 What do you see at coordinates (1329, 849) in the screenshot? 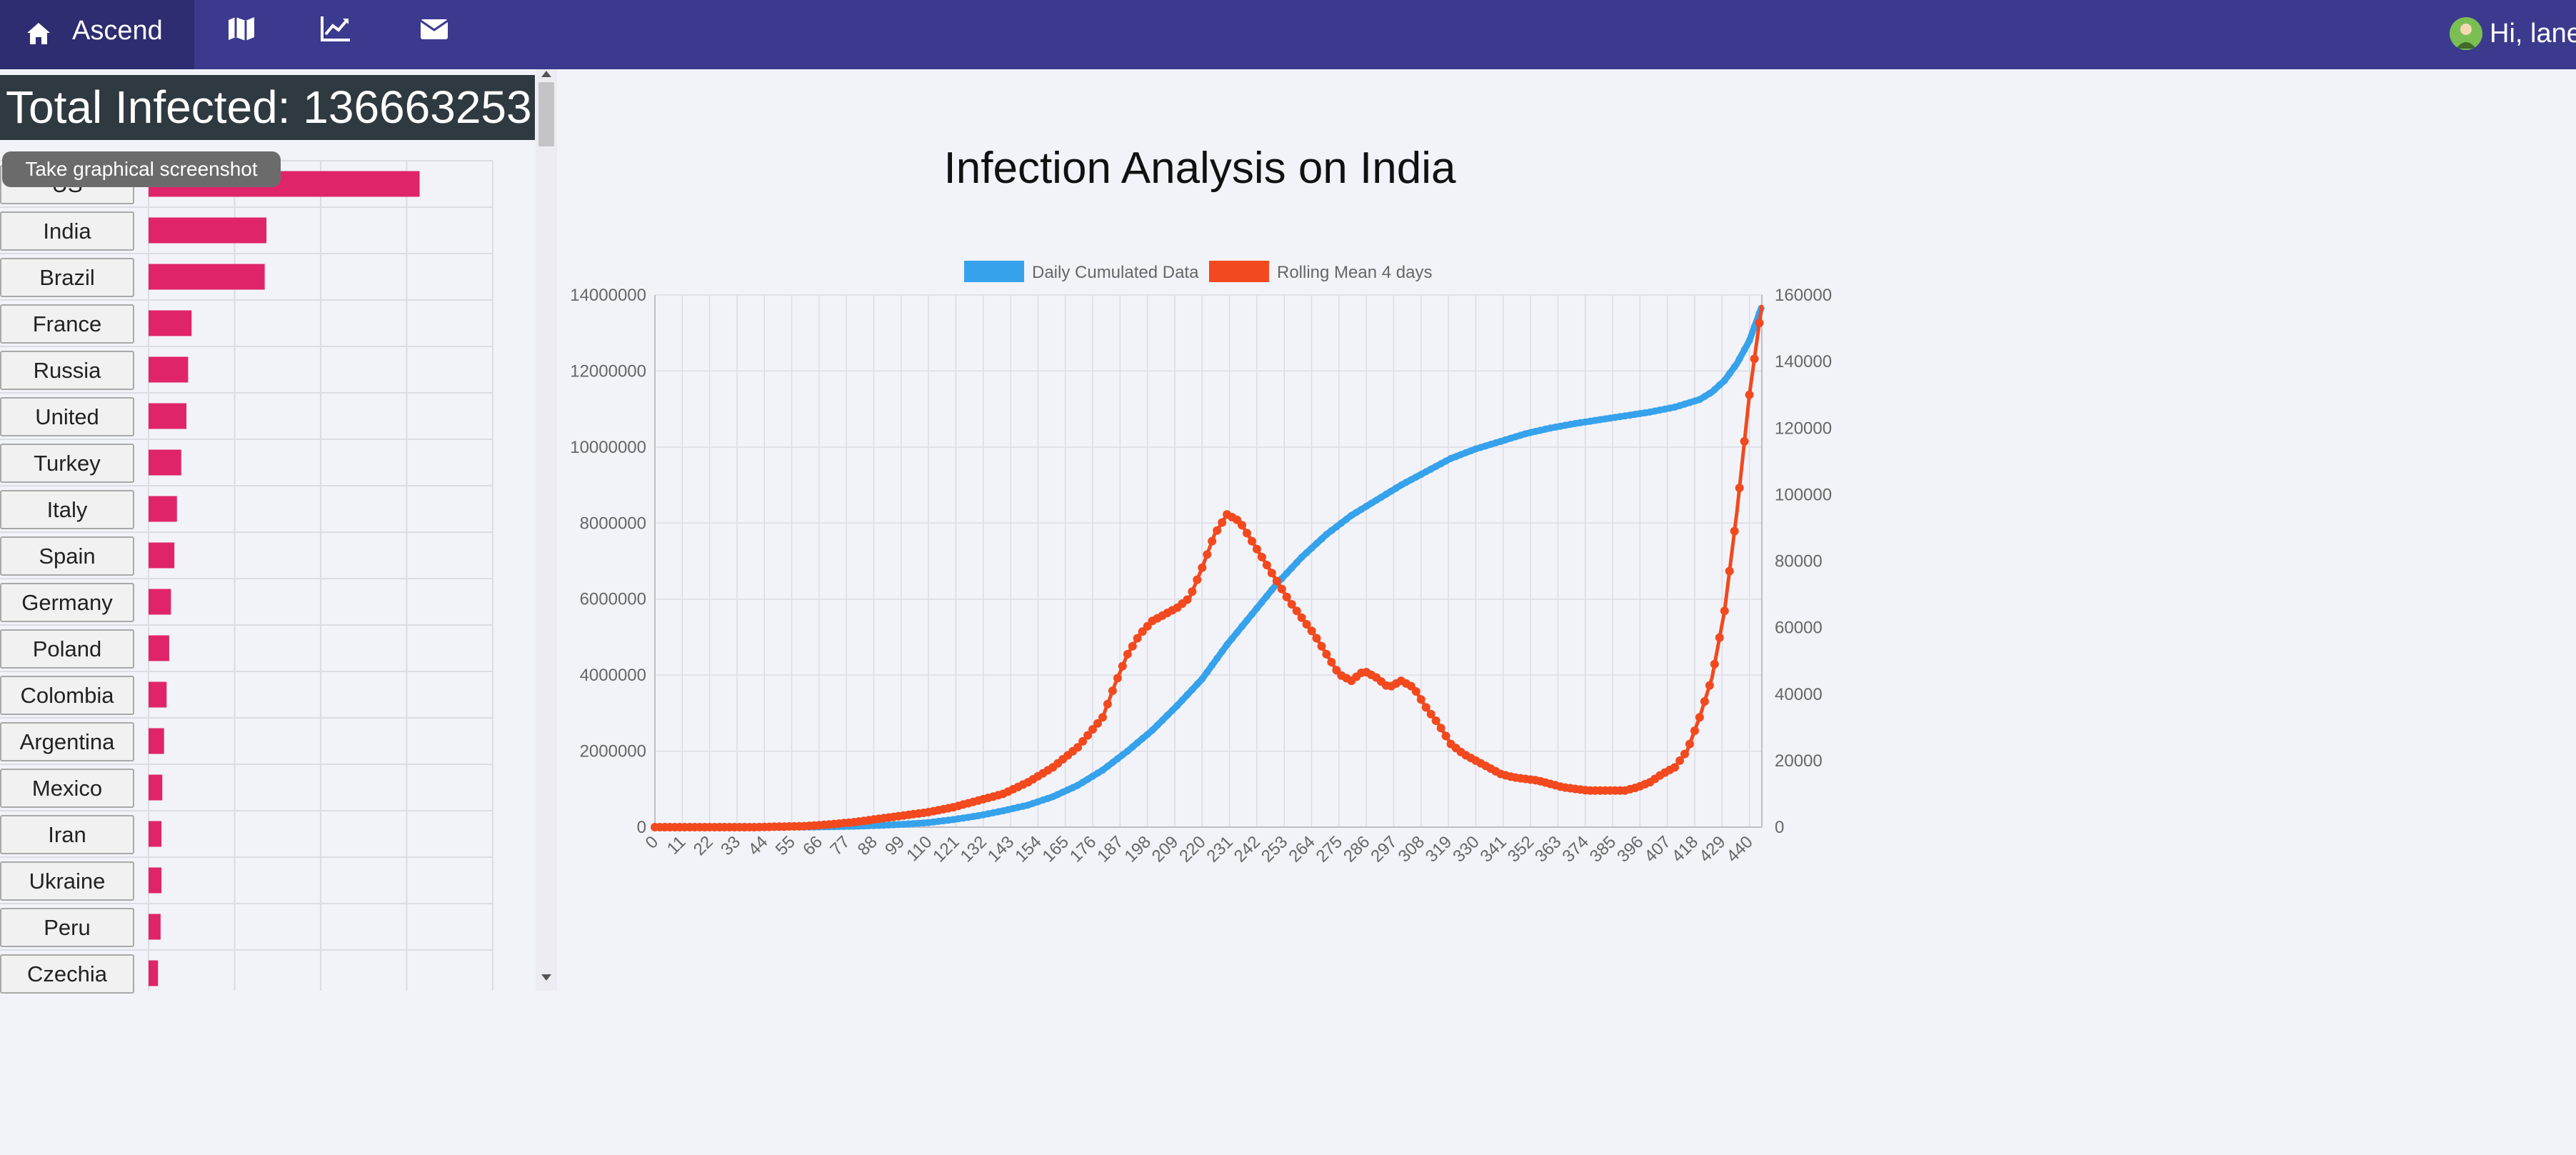
I see `x-tick-label: 275` at bounding box center [1329, 849].